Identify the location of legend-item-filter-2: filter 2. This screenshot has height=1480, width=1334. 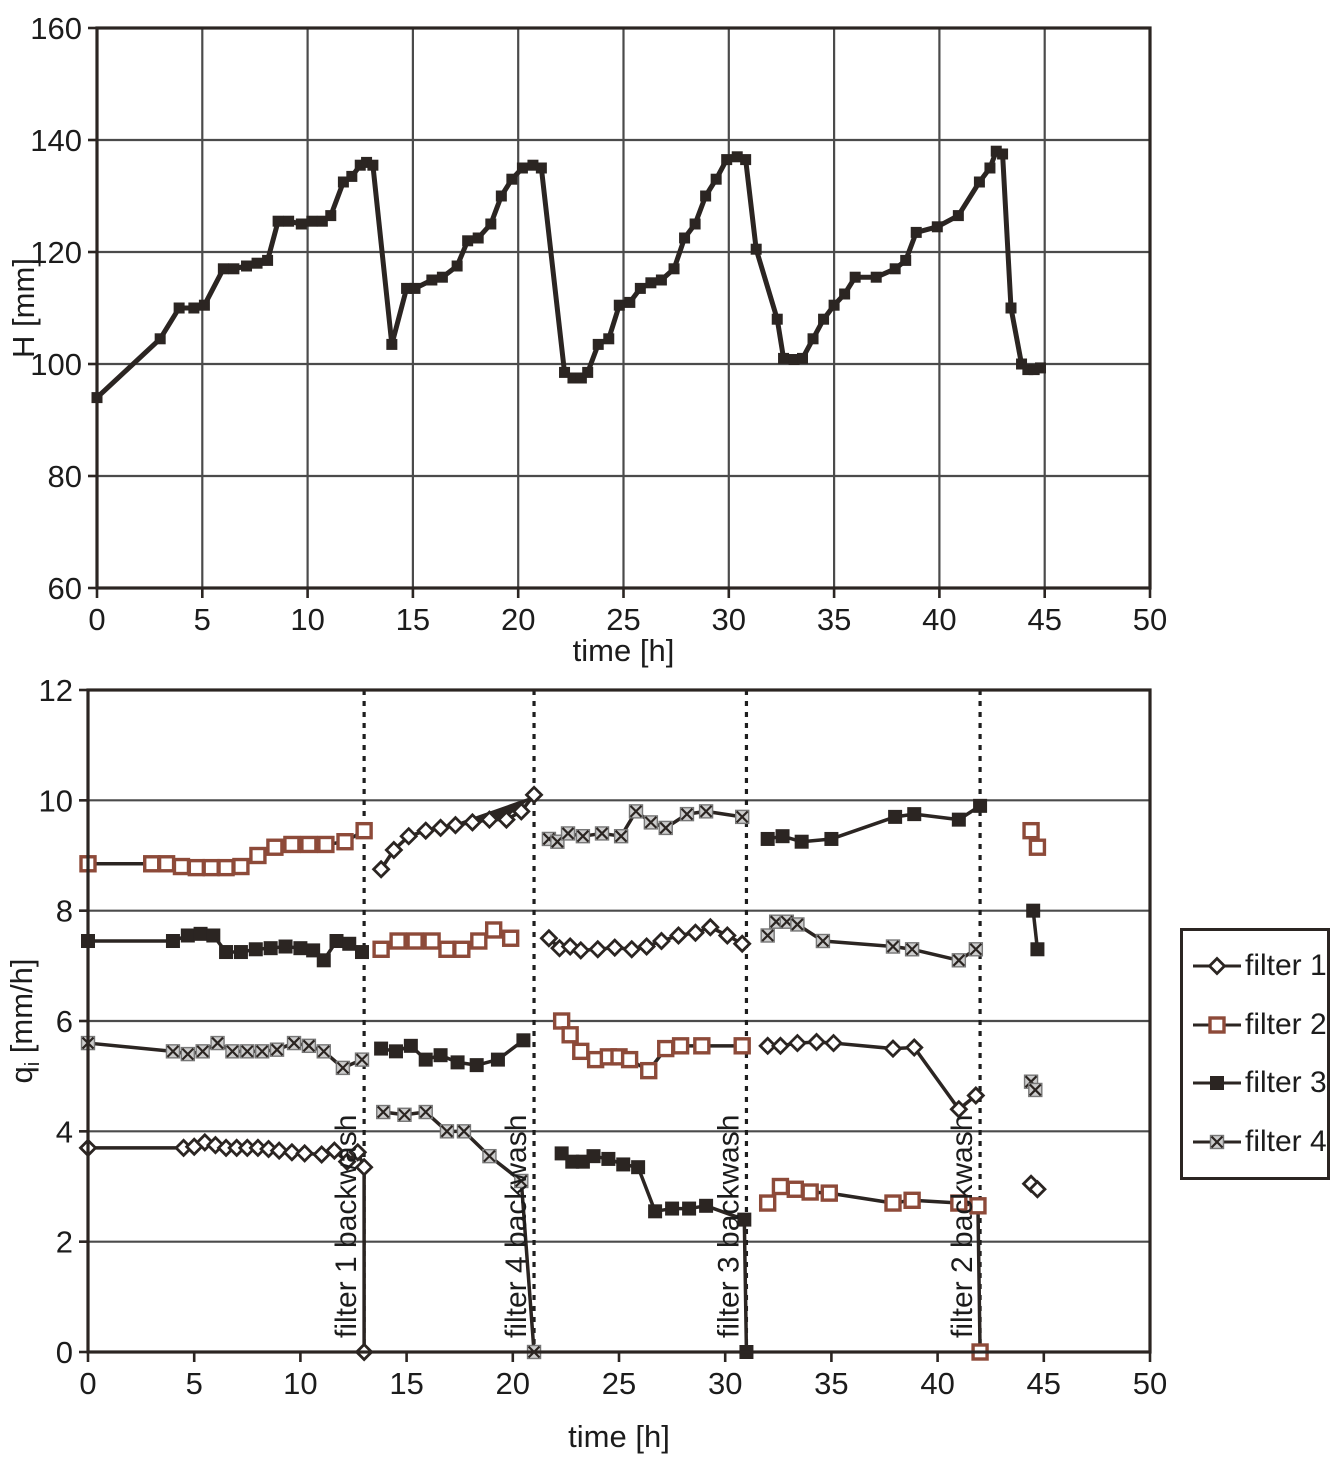
(1259, 1025).